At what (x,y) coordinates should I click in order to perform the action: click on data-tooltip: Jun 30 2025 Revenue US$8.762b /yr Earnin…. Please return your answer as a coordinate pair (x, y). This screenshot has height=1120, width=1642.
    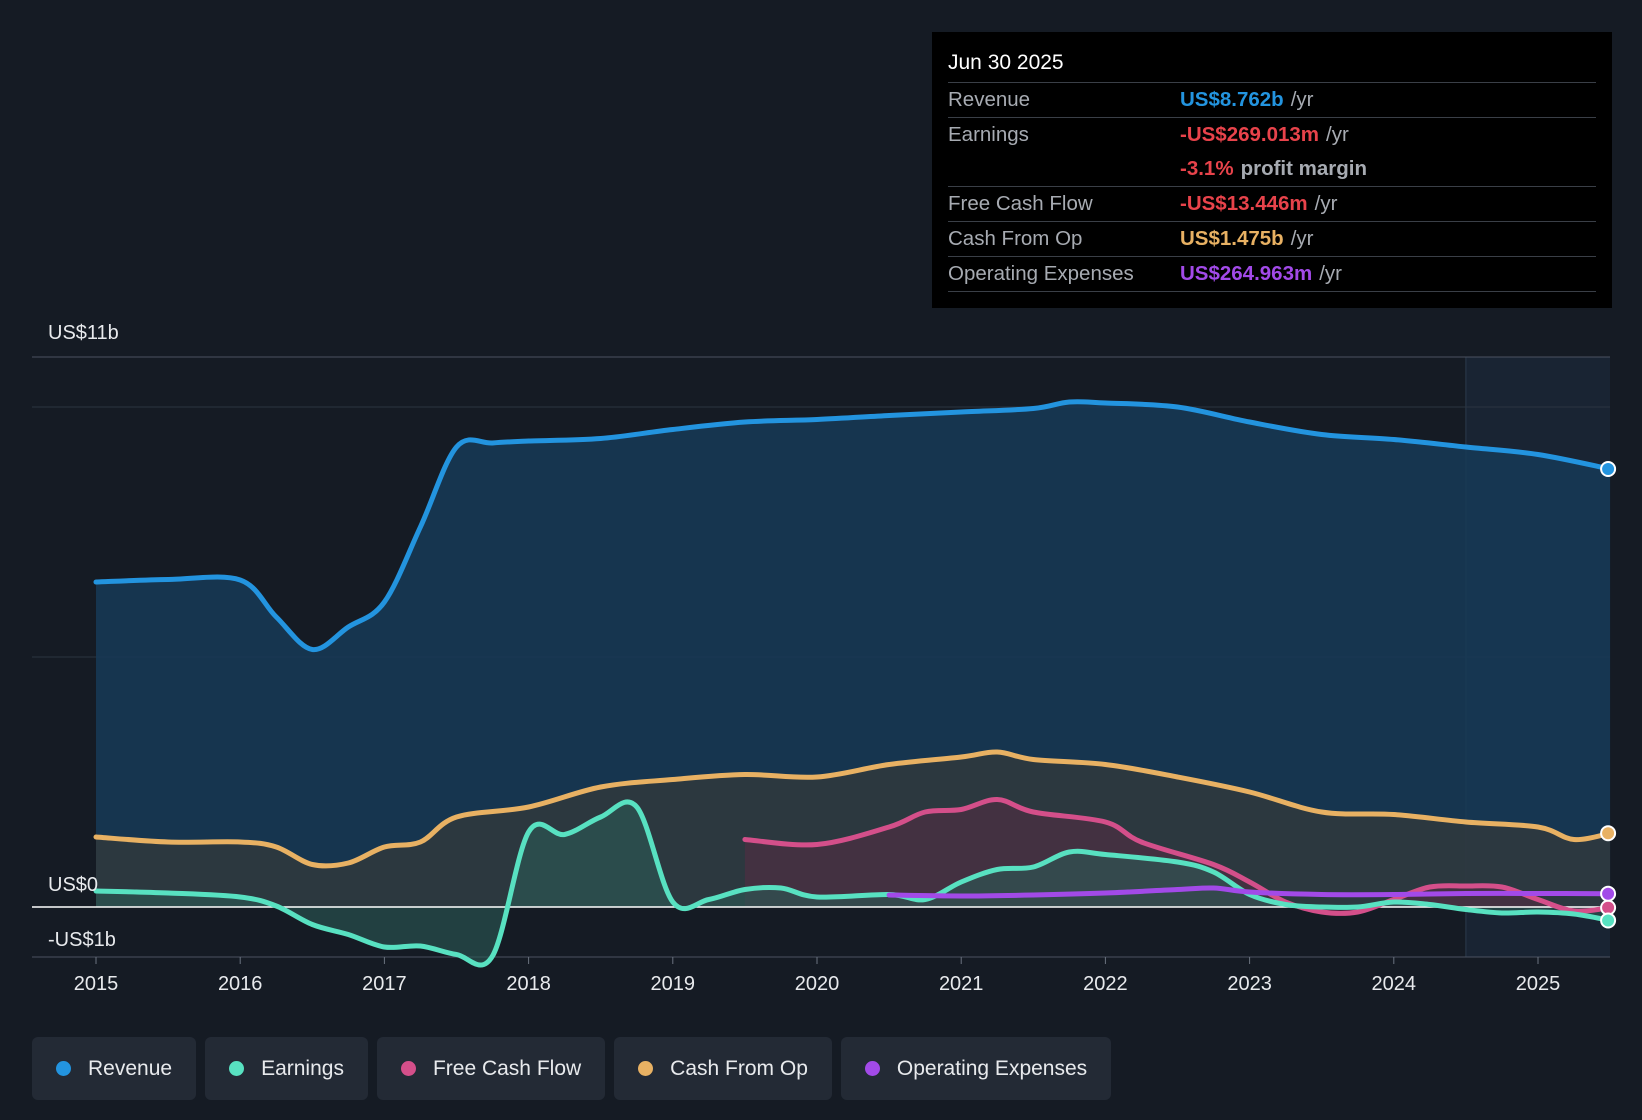
    Looking at the image, I should click on (1272, 170).